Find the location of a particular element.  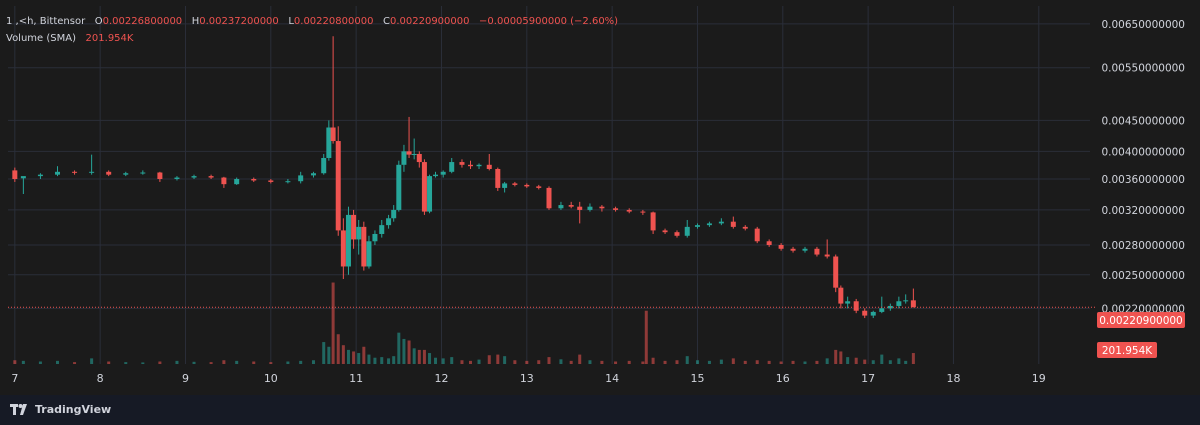

footer: TradingView is located at coordinates (600, 410).